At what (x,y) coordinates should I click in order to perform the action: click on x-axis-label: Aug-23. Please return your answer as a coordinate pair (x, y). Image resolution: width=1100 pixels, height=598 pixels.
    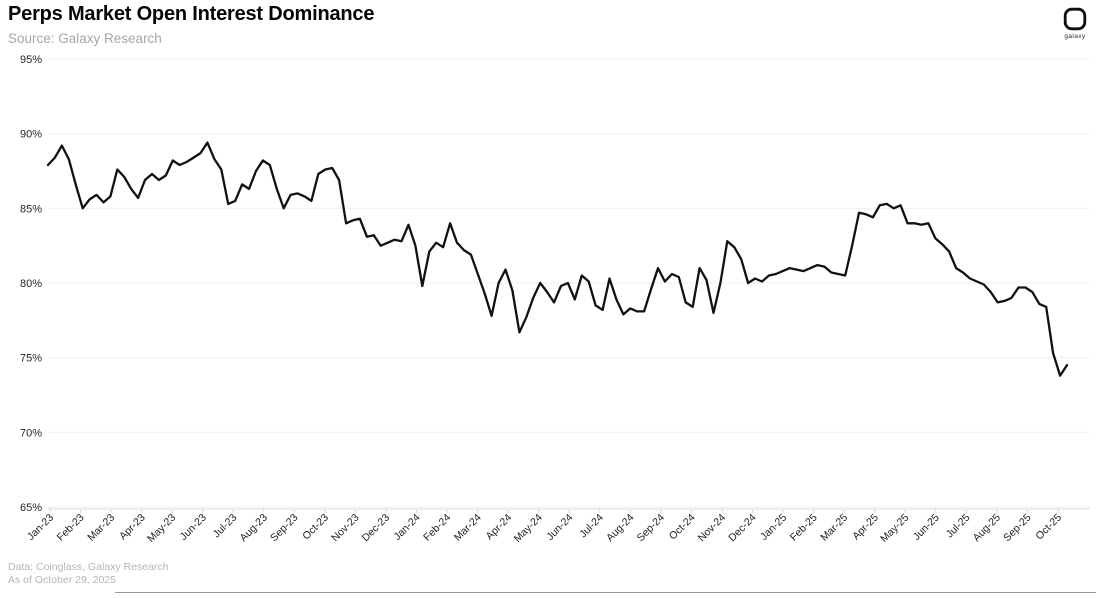
    Looking at the image, I should click on (254, 528).